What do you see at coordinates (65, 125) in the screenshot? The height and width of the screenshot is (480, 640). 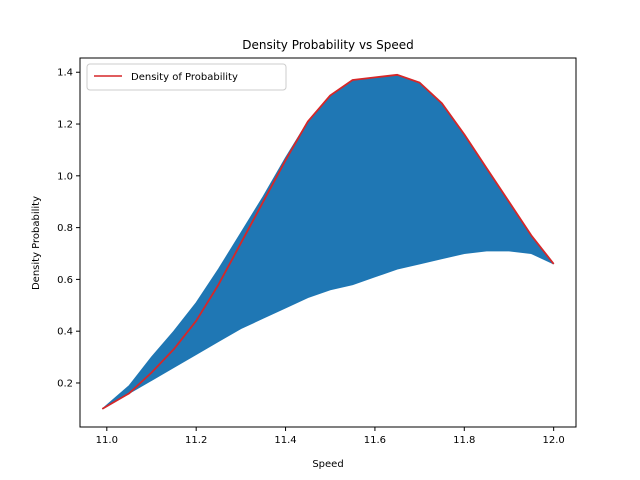 I see `y-tick-label: 1.2` at bounding box center [65, 125].